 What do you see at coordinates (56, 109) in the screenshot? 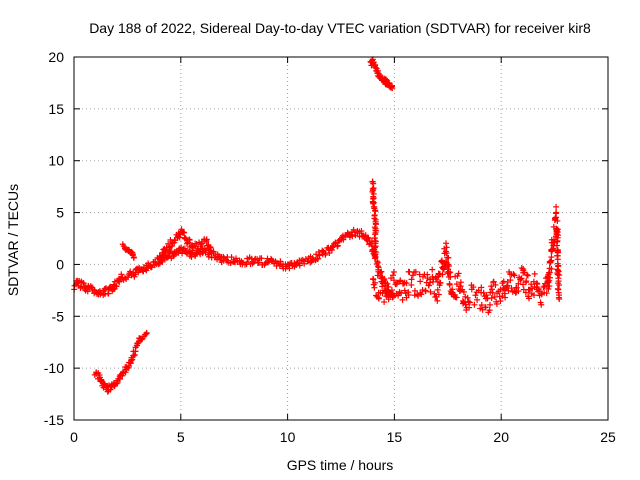
I see `y-tick-label: 15` at bounding box center [56, 109].